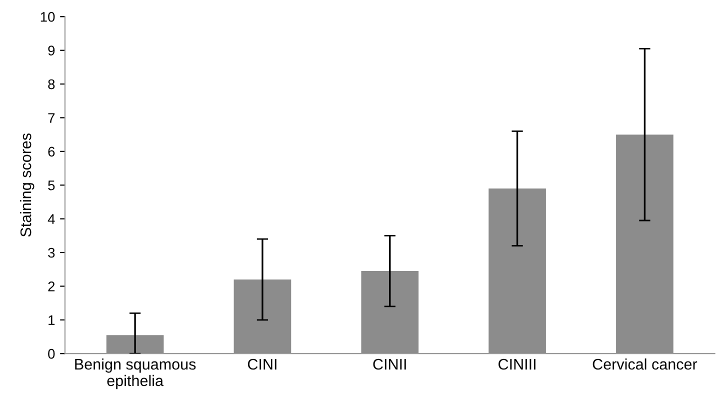  What do you see at coordinates (51, 219) in the screenshot?
I see `y-tick-label: 4` at bounding box center [51, 219].